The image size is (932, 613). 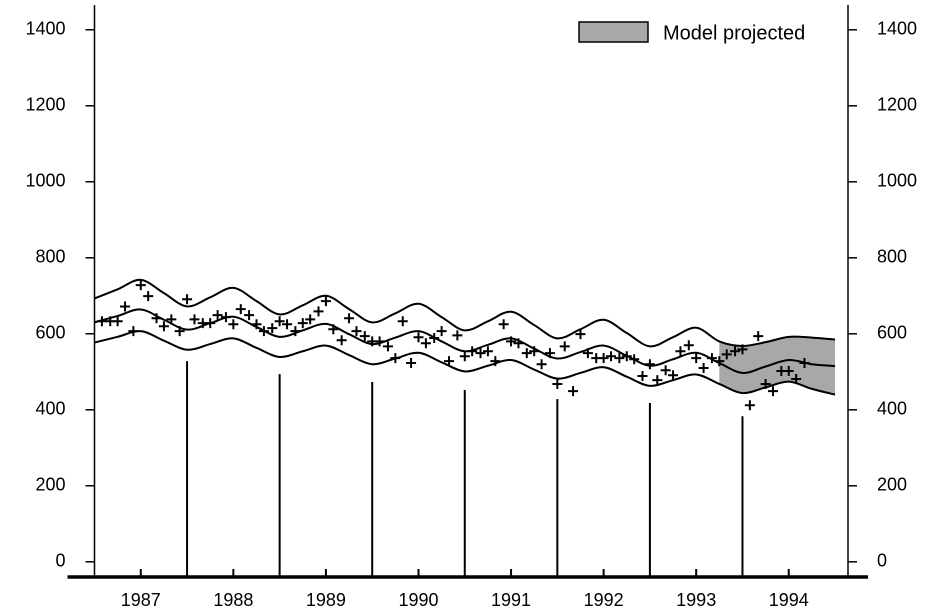 What do you see at coordinates (613, 32) in the screenshot?
I see `legend-swatch` at bounding box center [613, 32].